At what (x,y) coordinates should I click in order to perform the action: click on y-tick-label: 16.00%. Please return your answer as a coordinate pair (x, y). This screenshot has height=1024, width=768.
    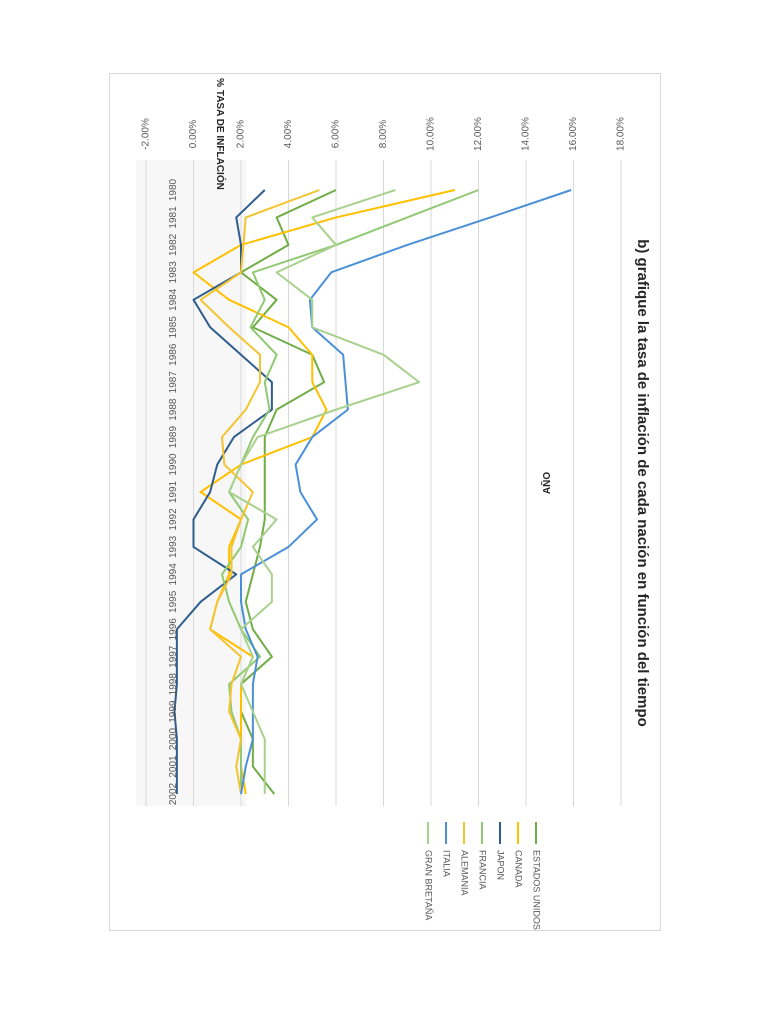
    Looking at the image, I should click on (573, 134).